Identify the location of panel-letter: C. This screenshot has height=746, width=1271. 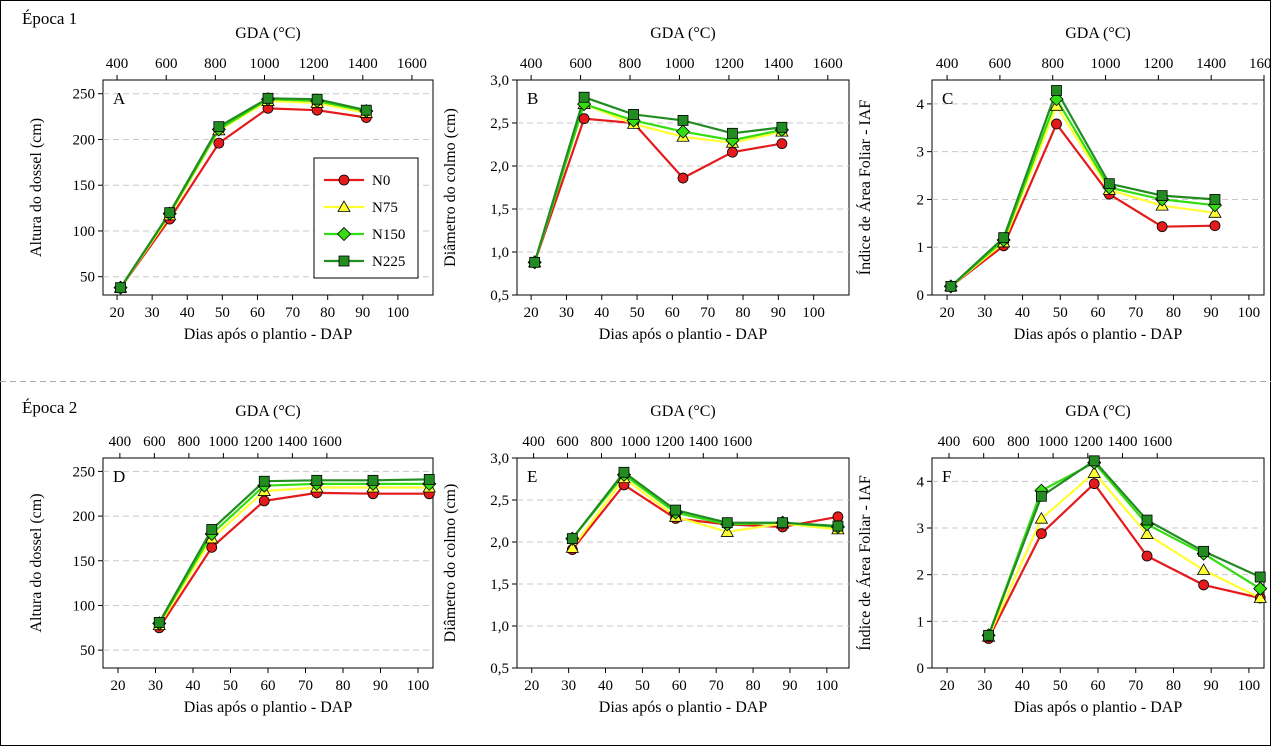
(947, 98).